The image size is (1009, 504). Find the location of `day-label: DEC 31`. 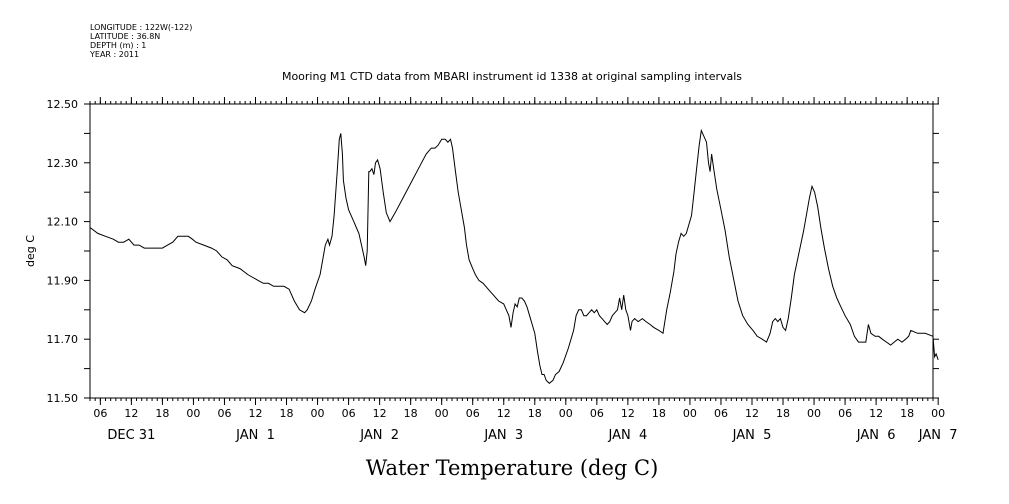

day-label: DEC 31 is located at coordinates (131, 435).